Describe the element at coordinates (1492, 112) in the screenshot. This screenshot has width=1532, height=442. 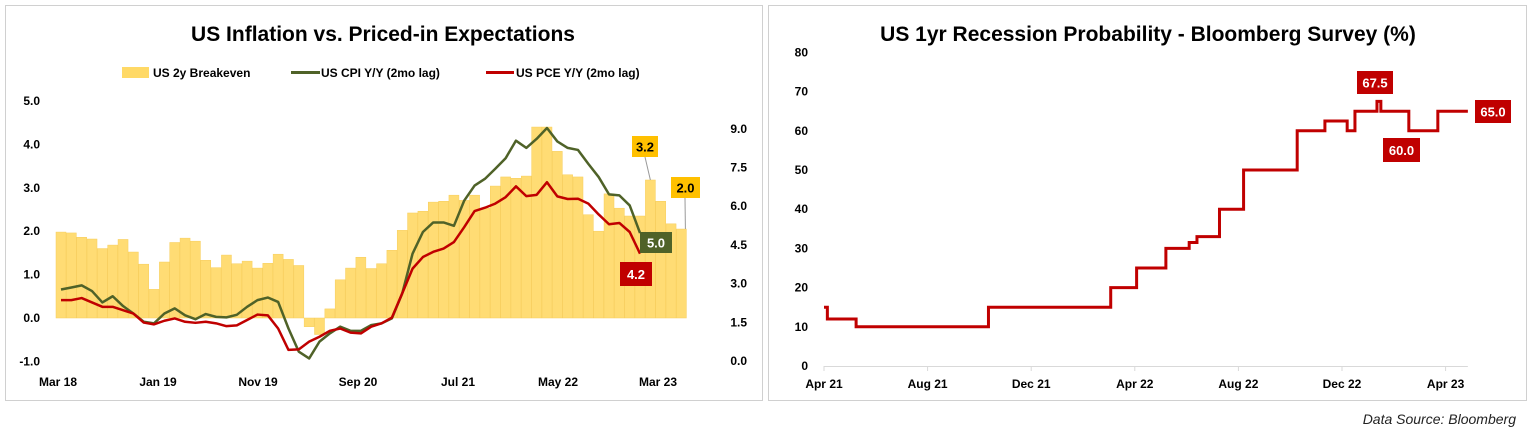
I see `last-value-label: 65.0` at that location.